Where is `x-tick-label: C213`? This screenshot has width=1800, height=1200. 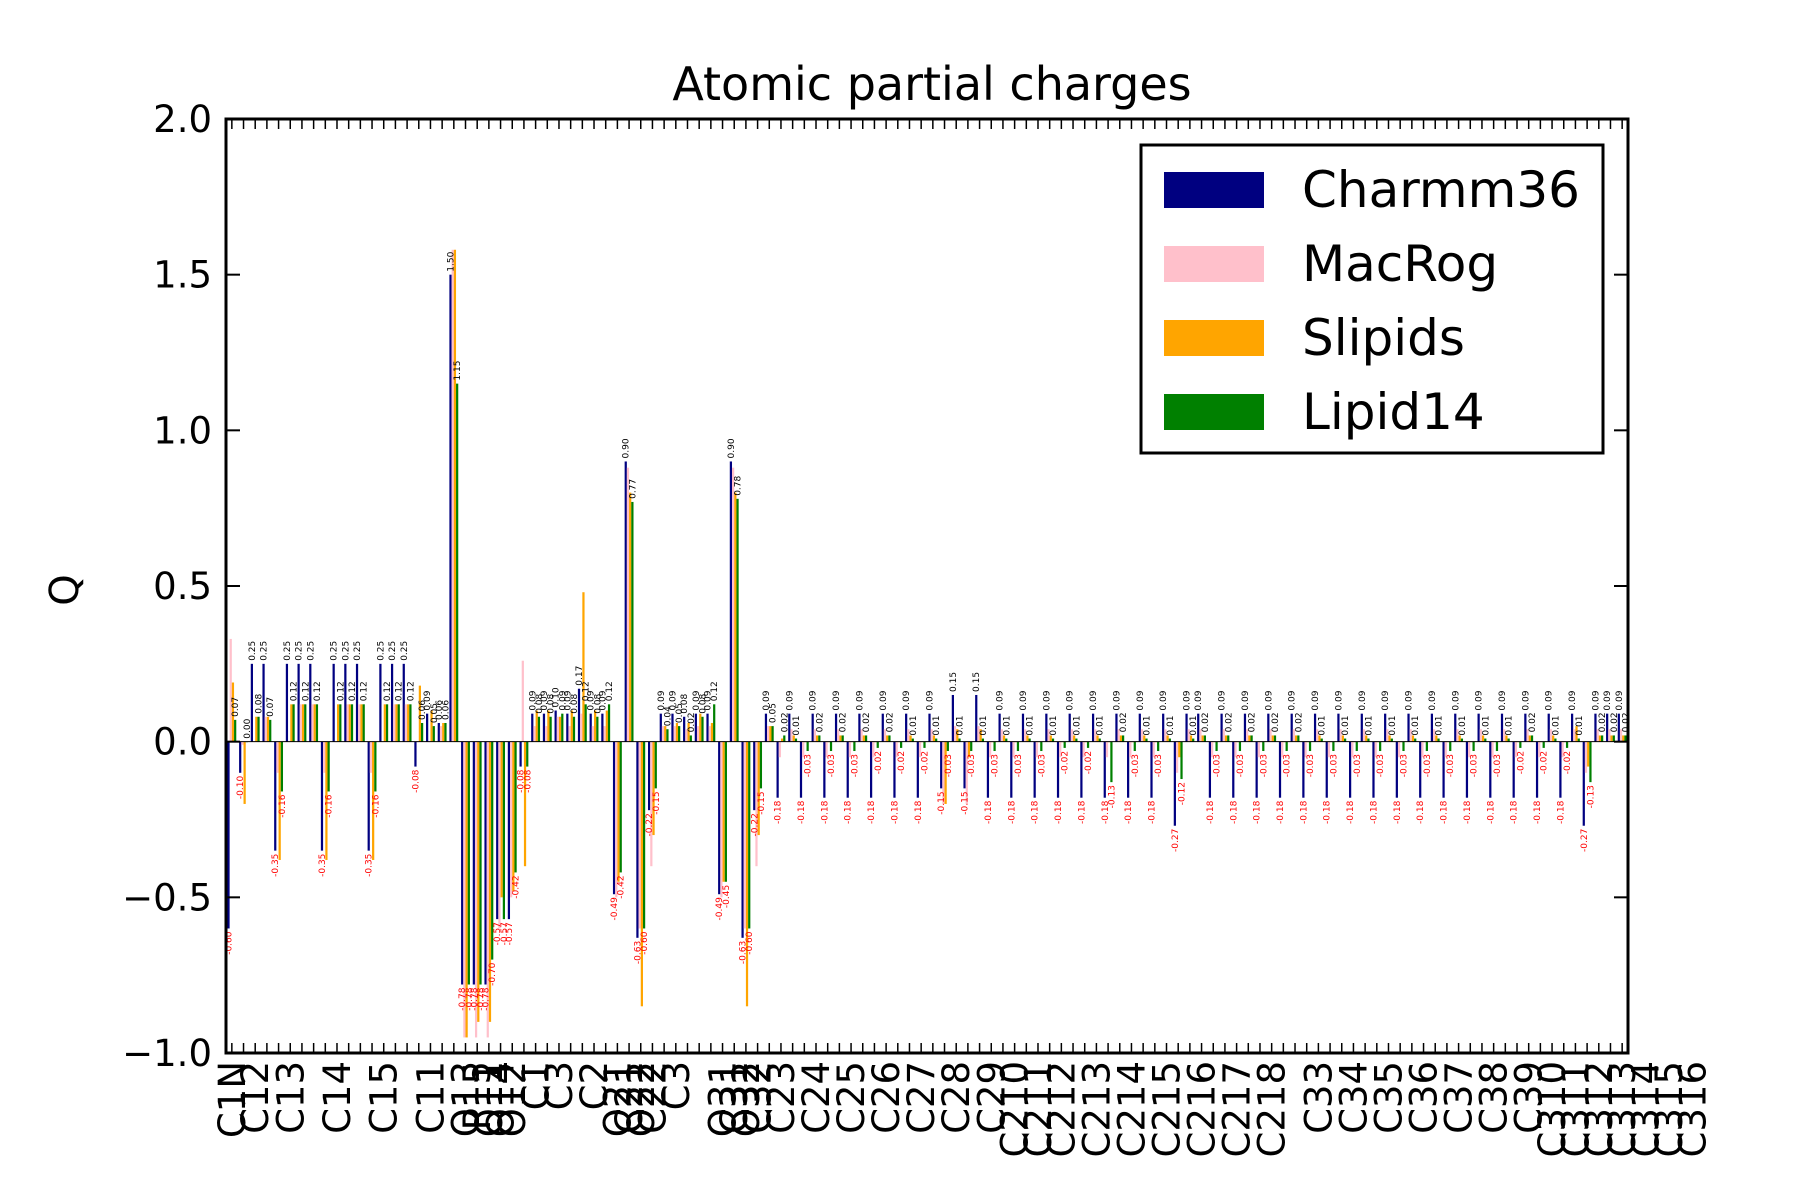 x-tick-label: C213 is located at coordinates (1096, 1109).